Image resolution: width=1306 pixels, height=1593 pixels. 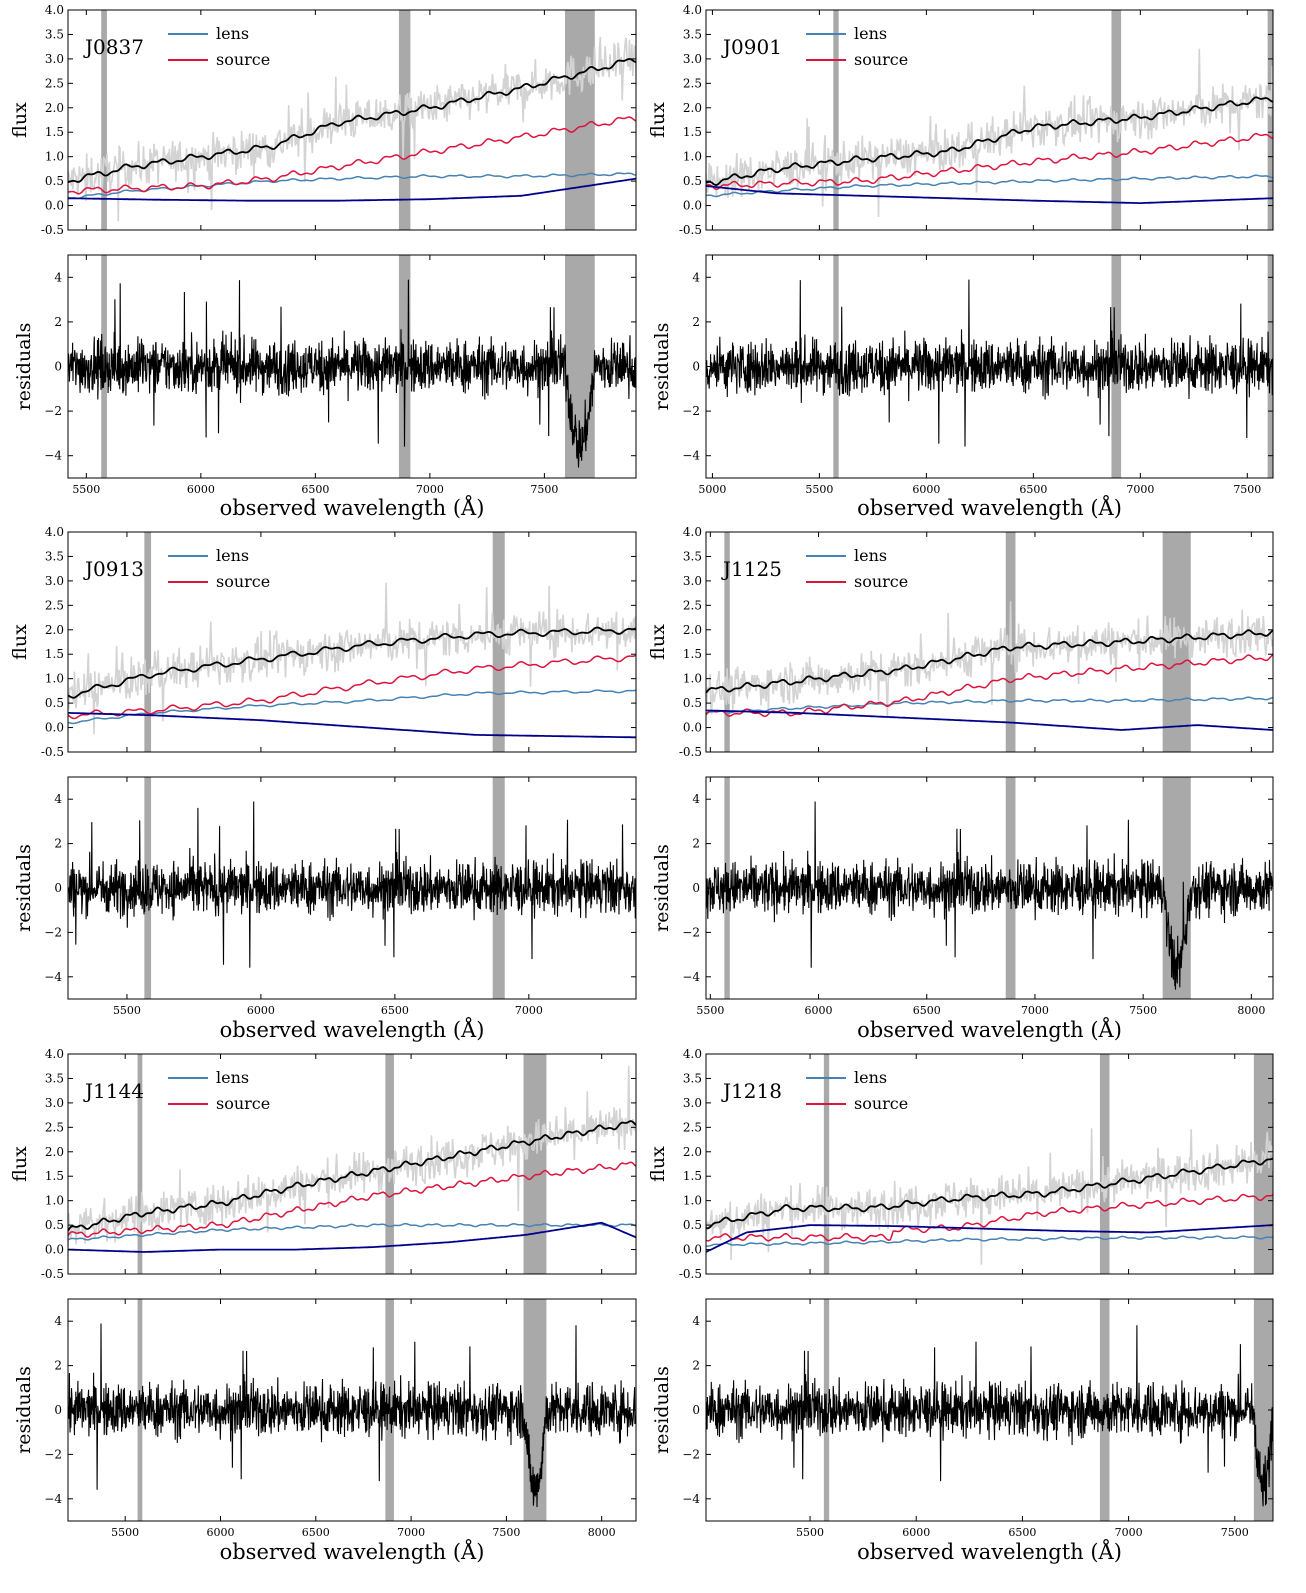 I want to click on object-name: J1218, so click(x=751, y=1091).